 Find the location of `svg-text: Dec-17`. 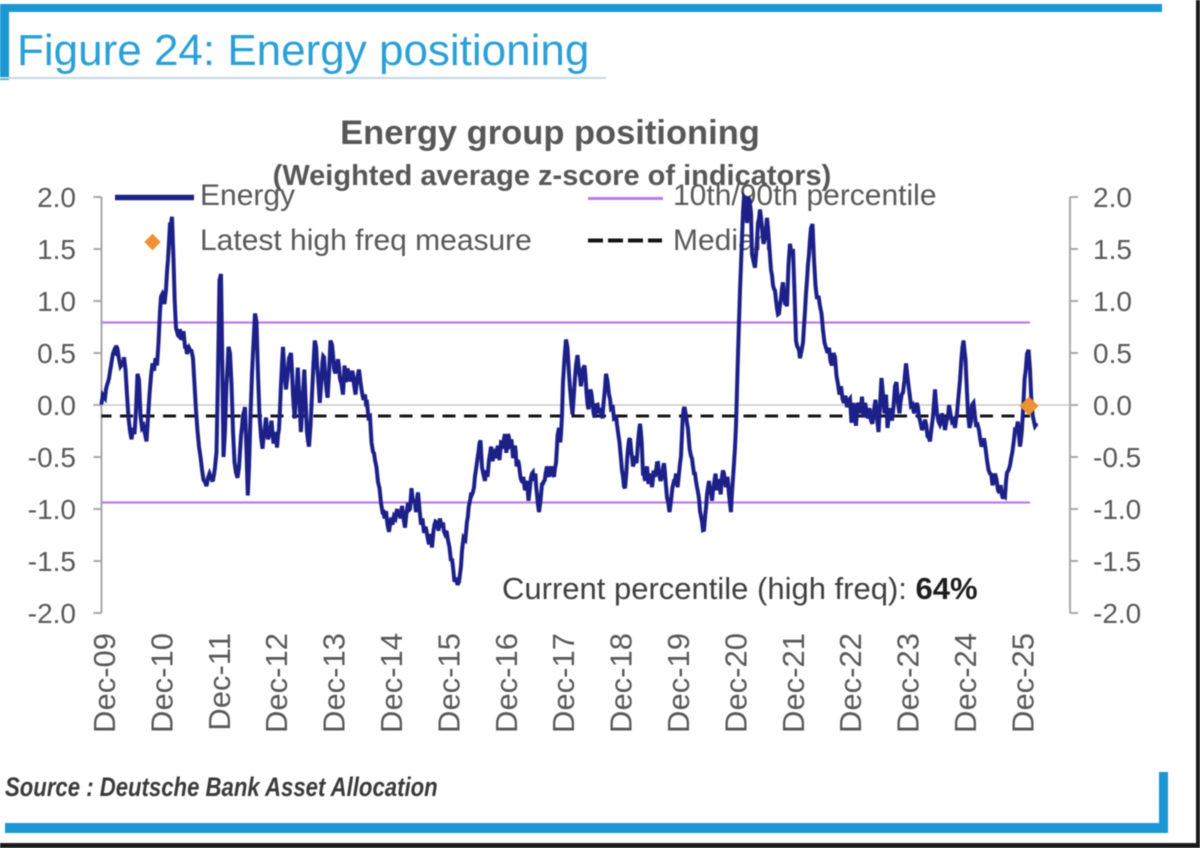

svg-text: Dec-17 is located at coordinates (563, 683).